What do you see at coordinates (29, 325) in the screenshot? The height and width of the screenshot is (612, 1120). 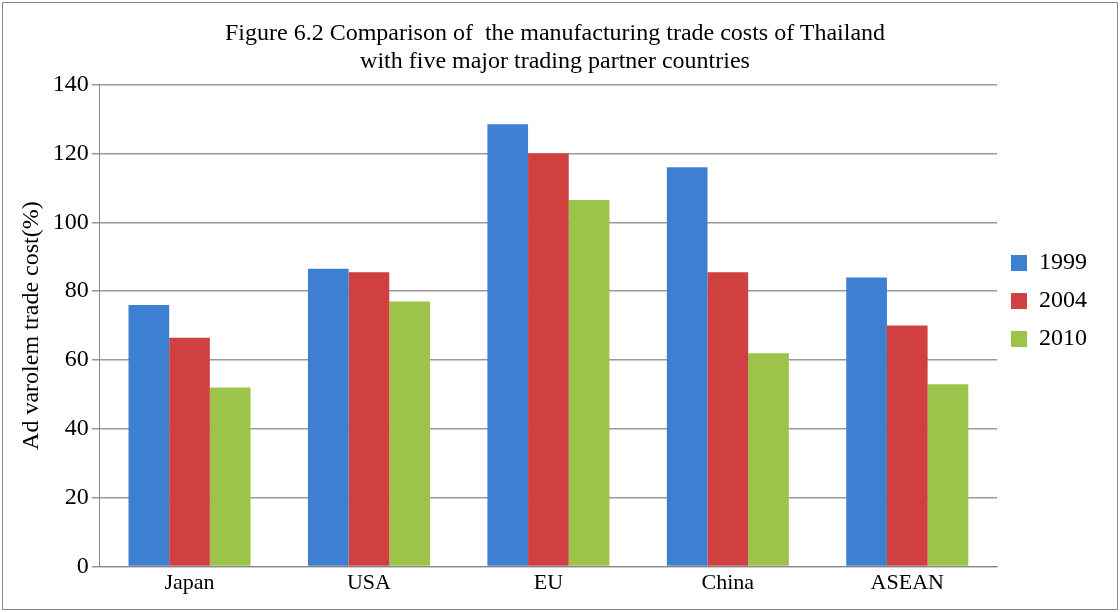 I see `y-axis-title: Ad varolem trade cost(%)` at bounding box center [29, 325].